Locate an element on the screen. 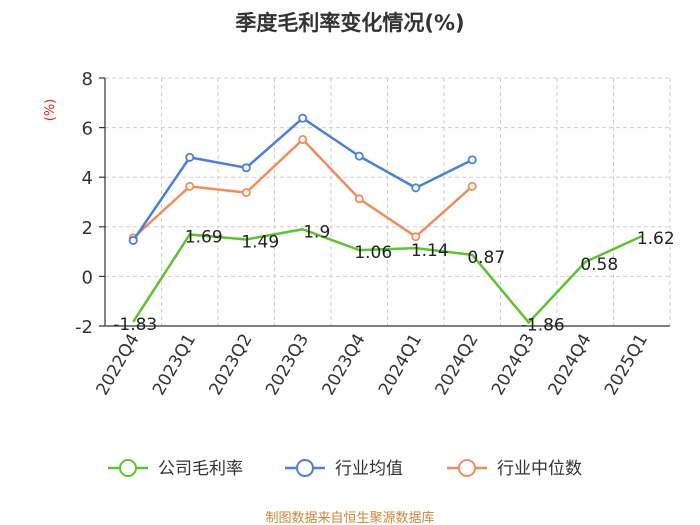  x-tick-label: 2024Q4 is located at coordinates (570, 365).